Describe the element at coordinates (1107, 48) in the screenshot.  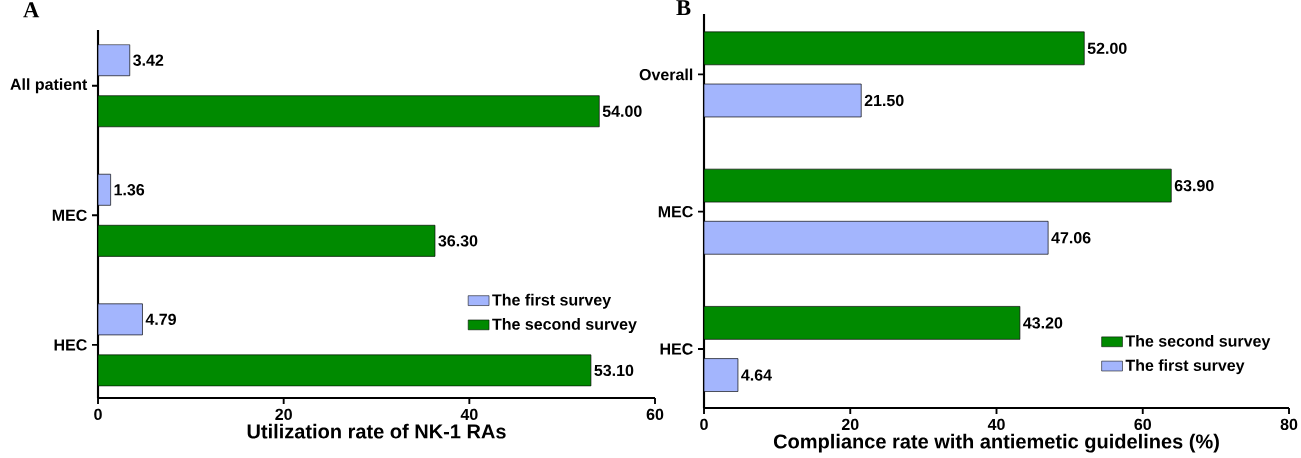
I see `data-label: 52.00` at that location.